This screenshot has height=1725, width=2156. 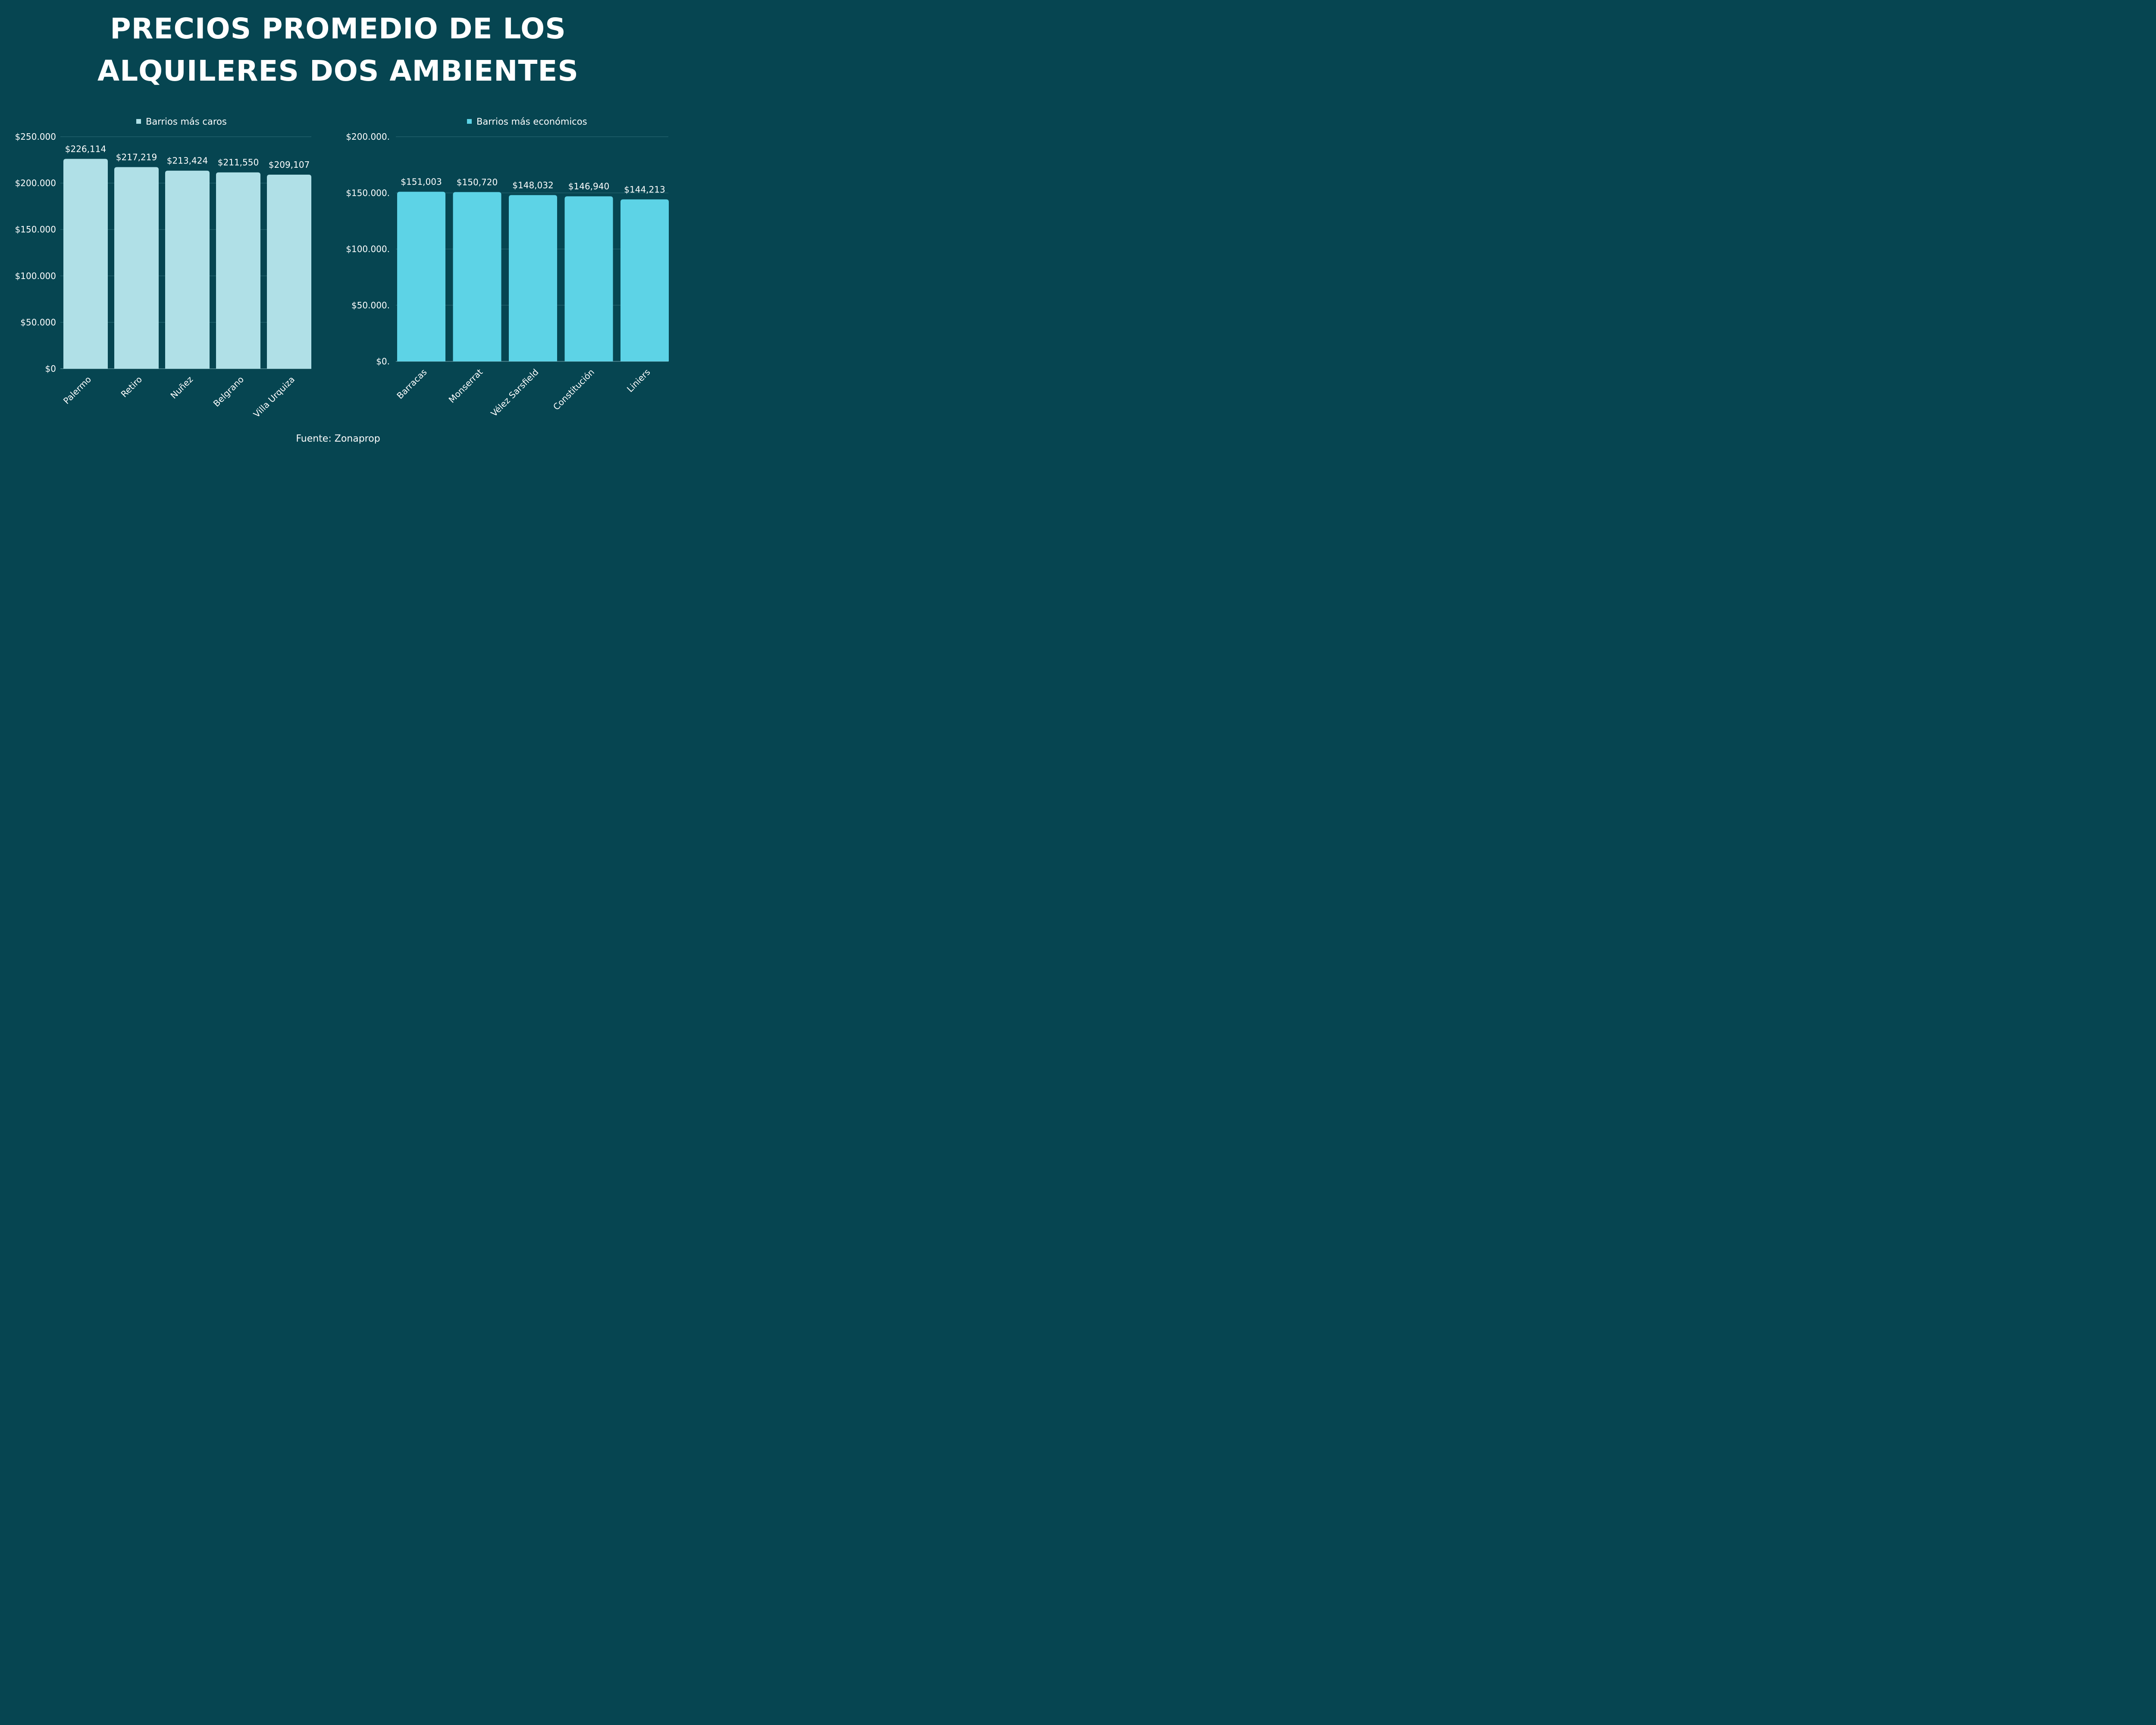 I want to click on chart1-legend-label: Barrios más caros, so click(x=186, y=122).